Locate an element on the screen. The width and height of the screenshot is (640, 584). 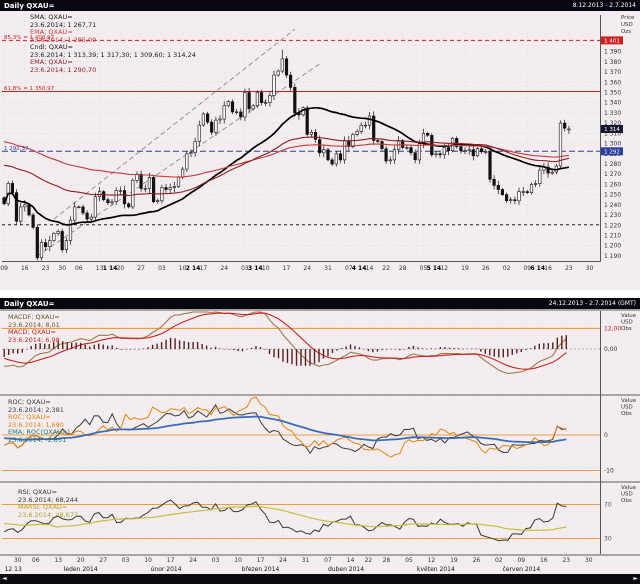
svg-text: červen 2014 is located at coordinates (521, 569).